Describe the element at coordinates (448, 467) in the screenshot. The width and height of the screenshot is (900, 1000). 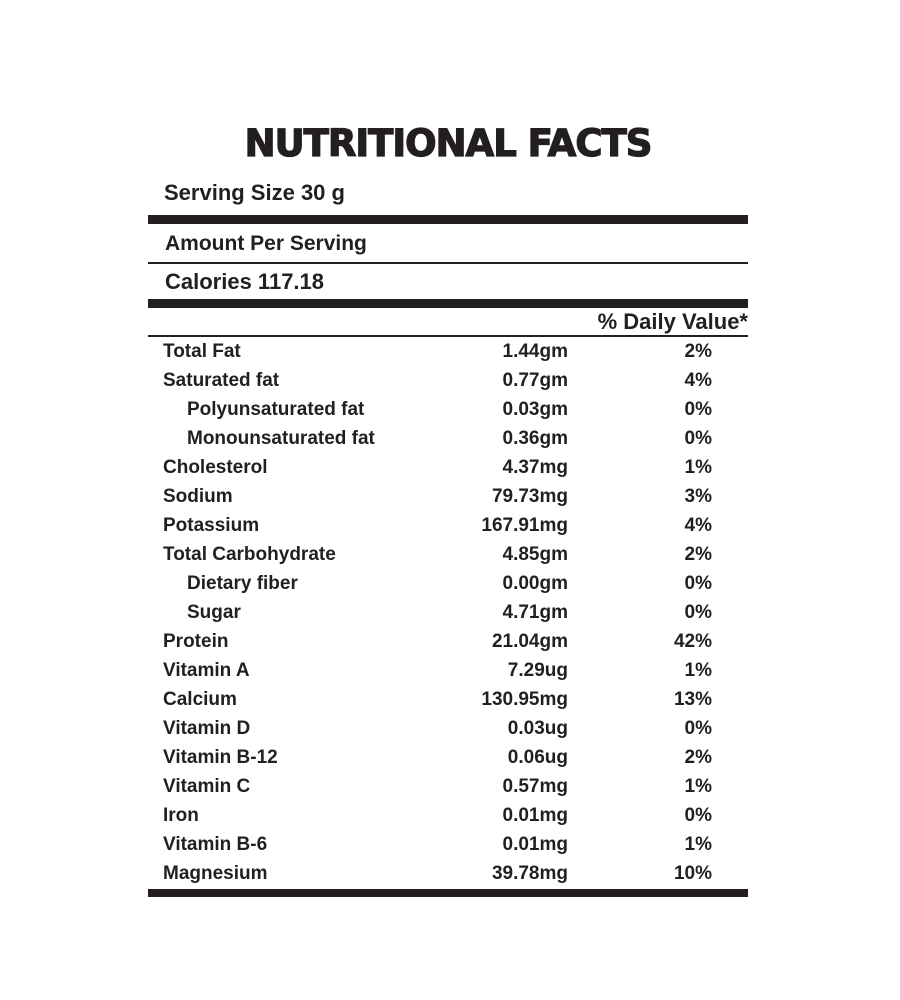
I see `table-row: Cholesterol 4.37mg 1%` at that location.